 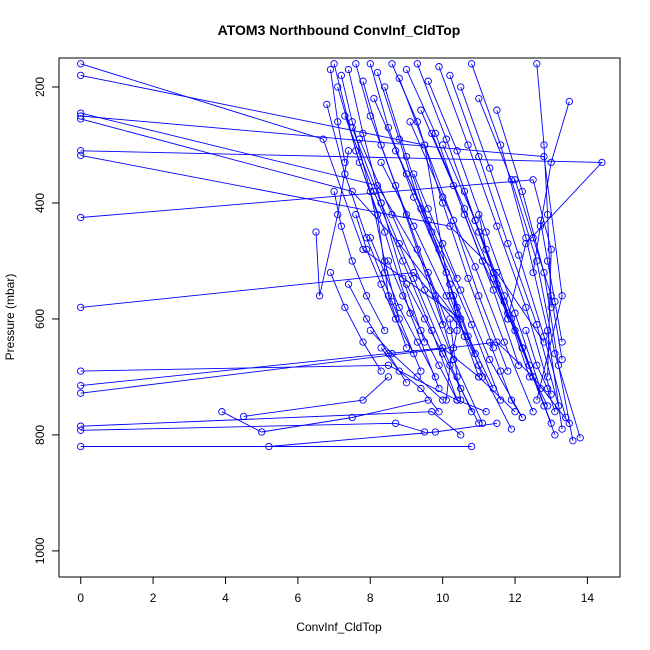 I want to click on y-tick-label: 200, so click(x=40, y=87).